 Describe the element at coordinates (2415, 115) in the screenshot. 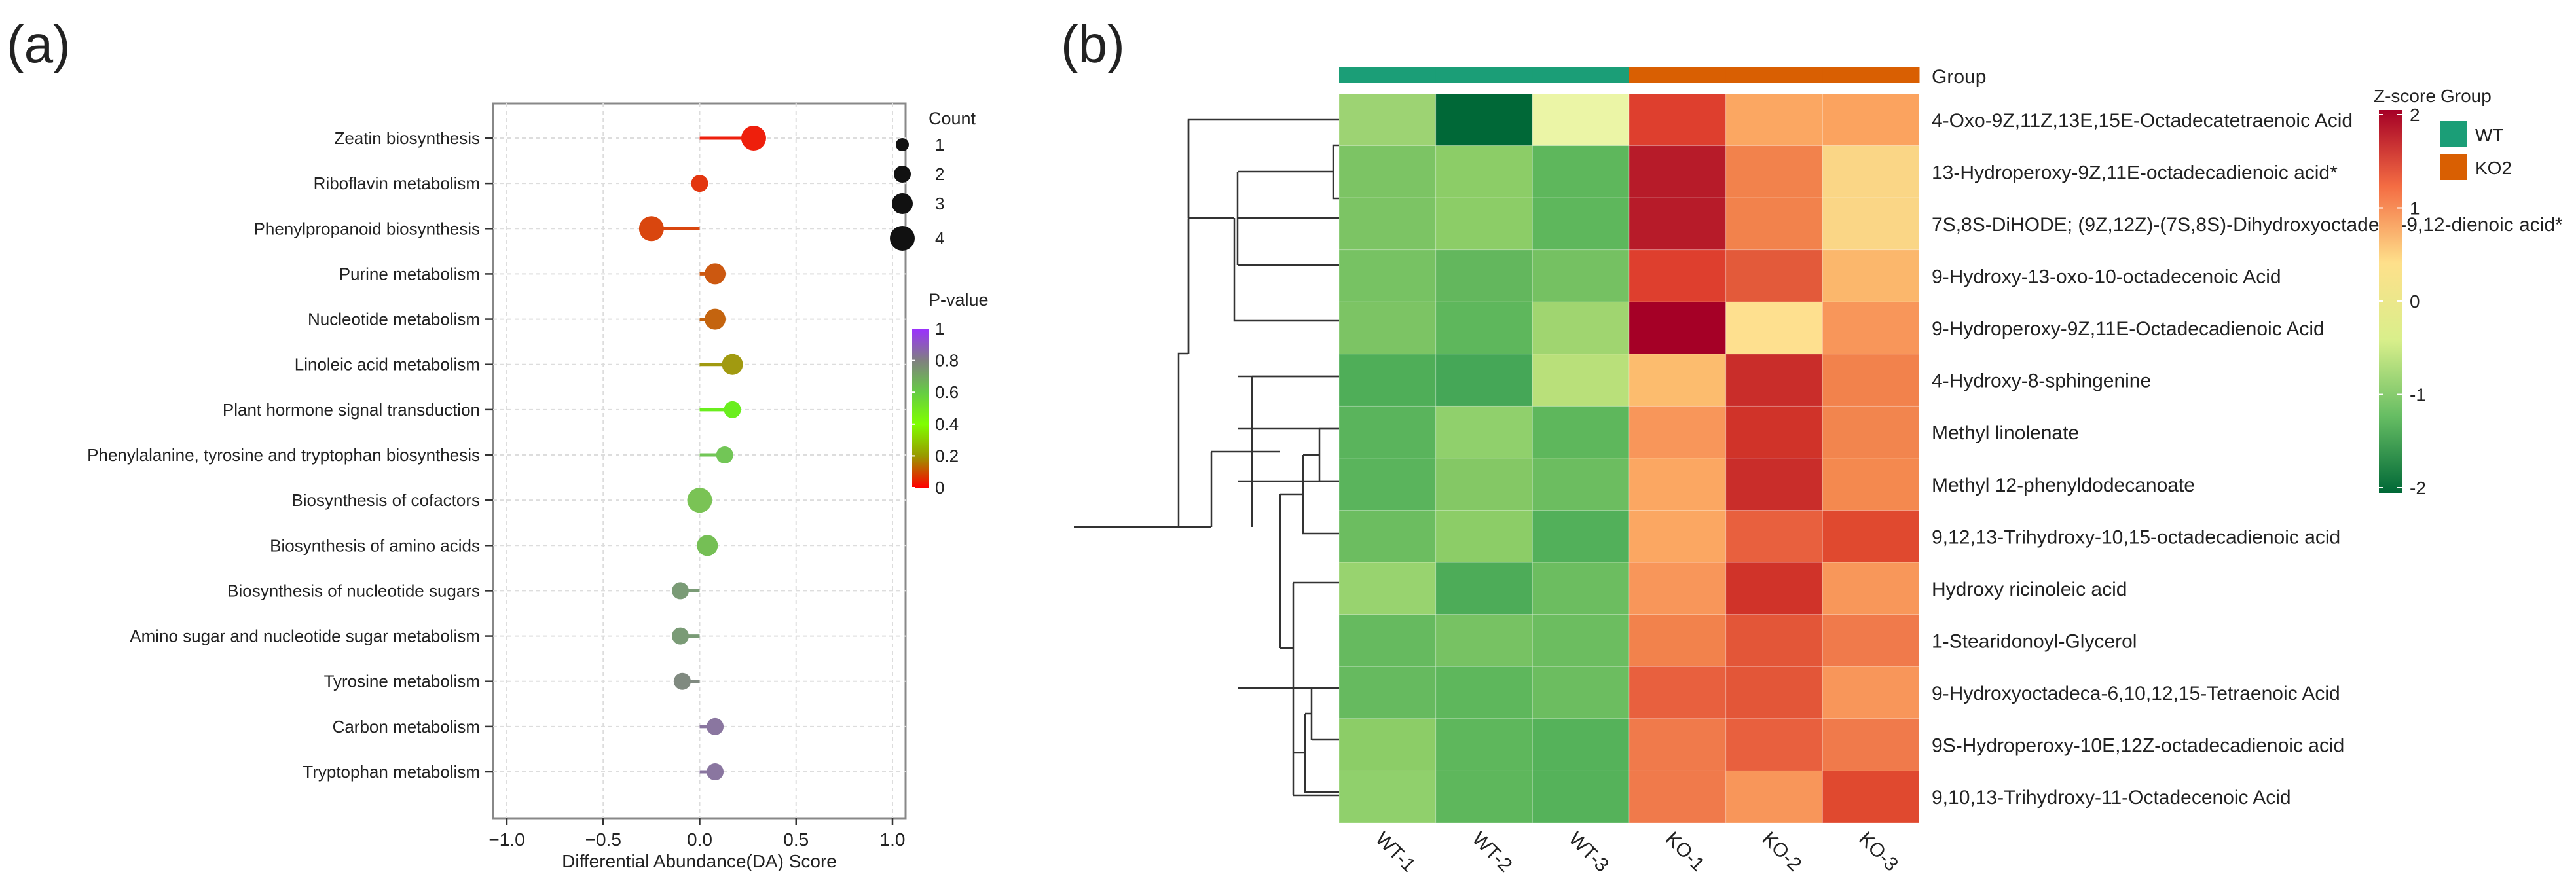

I see `zscore-tick-label: 2` at that location.